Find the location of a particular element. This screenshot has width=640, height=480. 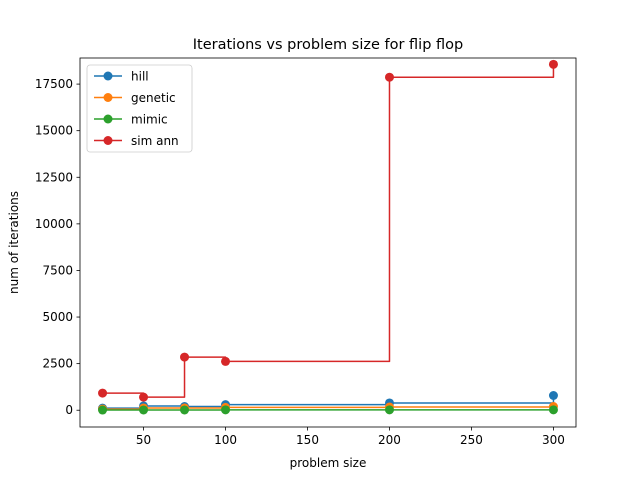

y-tick-label: 5000 is located at coordinates (57, 317).